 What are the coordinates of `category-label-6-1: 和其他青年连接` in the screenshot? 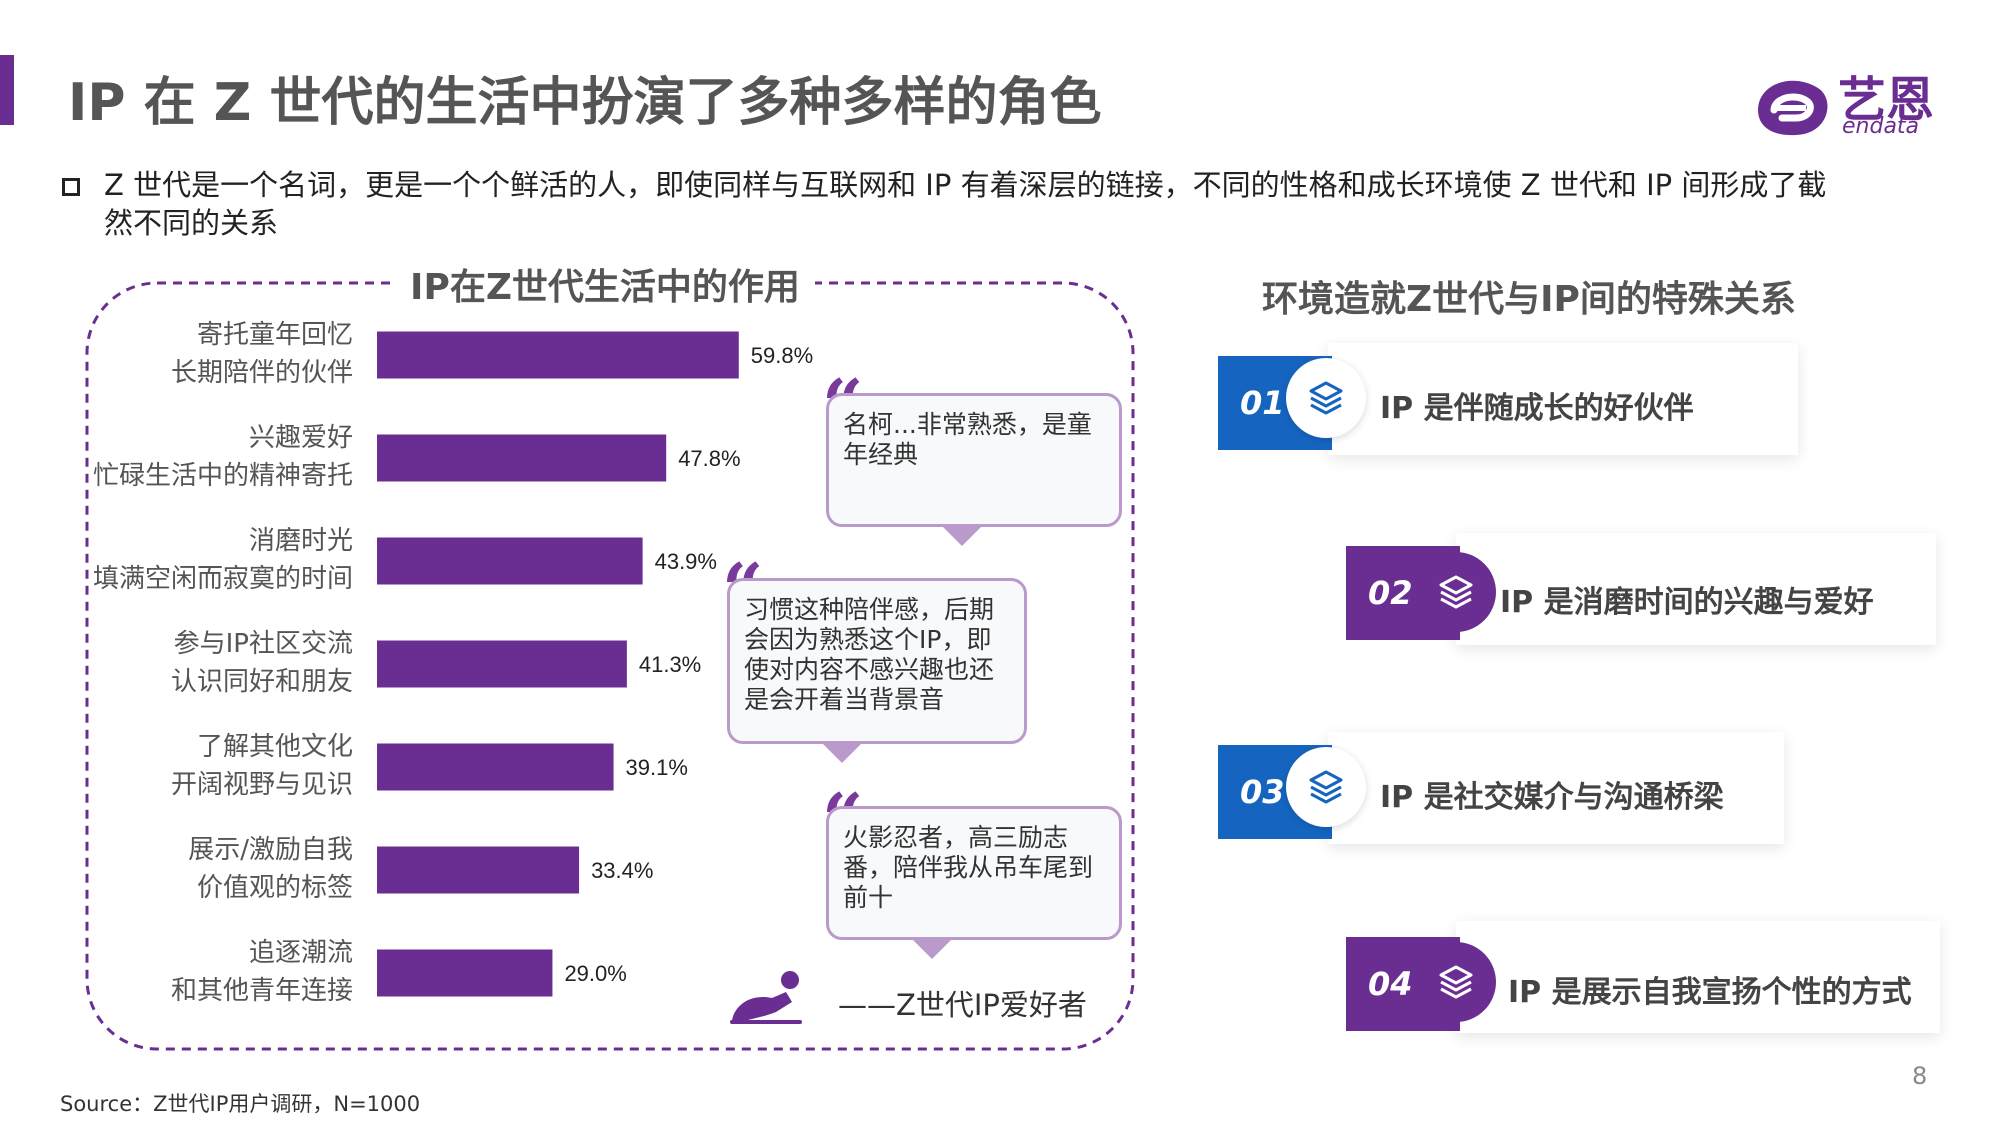 It's located at (262, 991).